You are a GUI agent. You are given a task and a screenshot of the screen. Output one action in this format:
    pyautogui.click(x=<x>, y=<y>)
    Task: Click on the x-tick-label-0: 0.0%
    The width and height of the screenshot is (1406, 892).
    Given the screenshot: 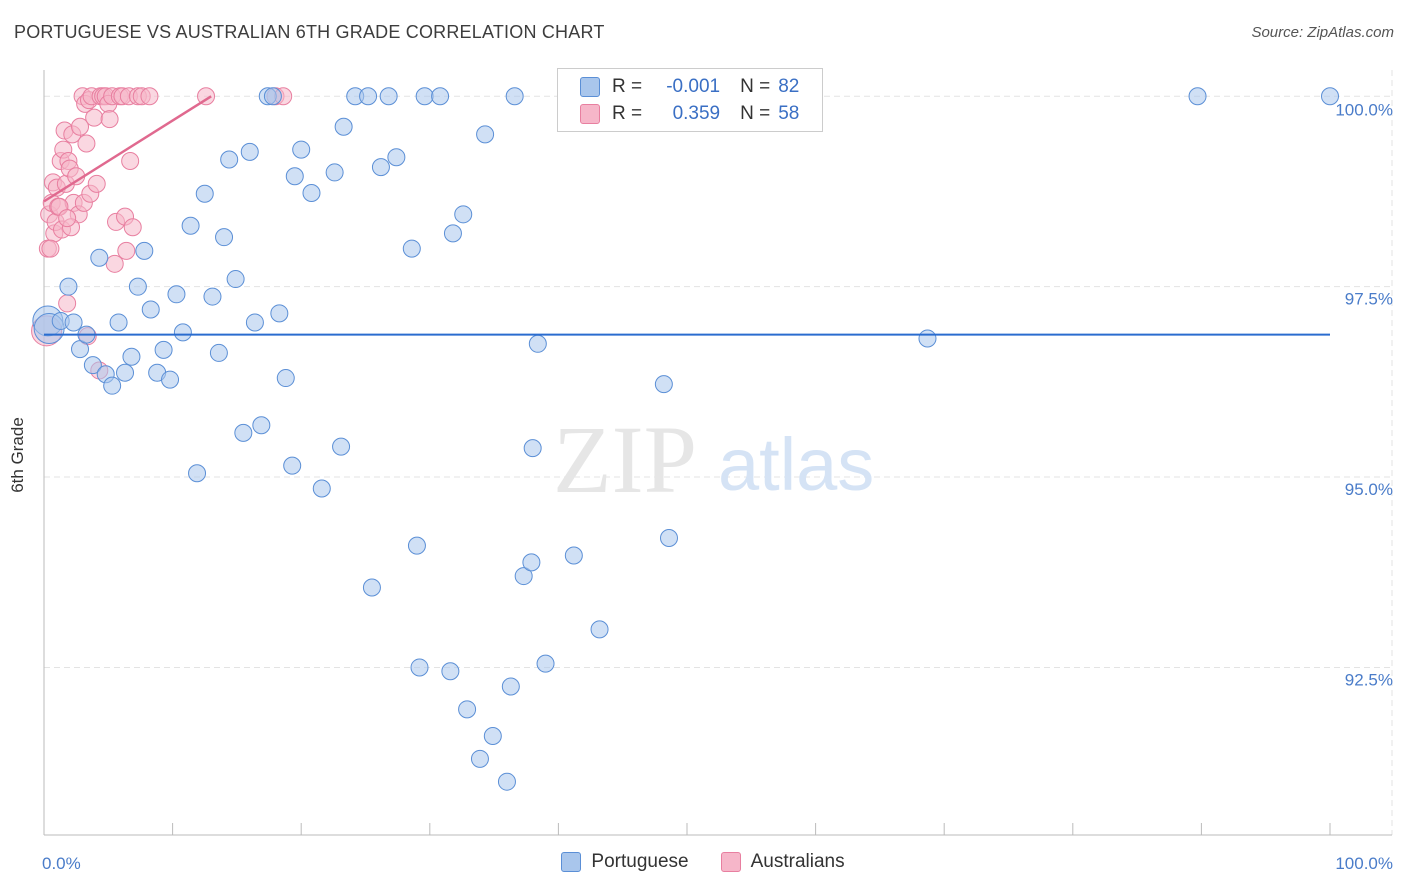 What is the action you would take?
    pyautogui.click(x=61, y=863)
    